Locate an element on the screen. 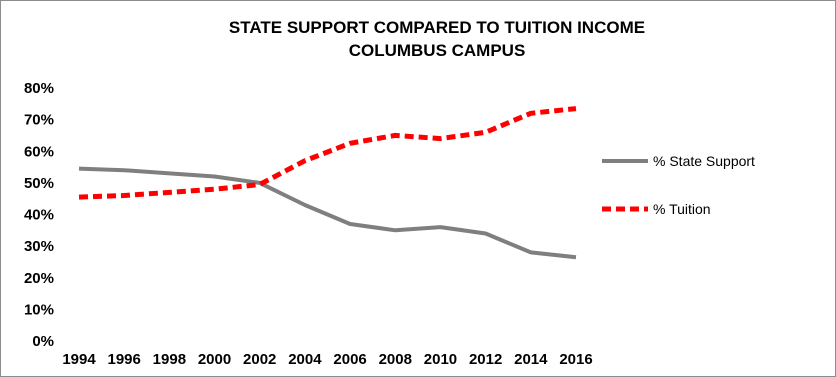 The height and width of the screenshot is (377, 836). y-tick-label: 40% is located at coordinates (39, 215).